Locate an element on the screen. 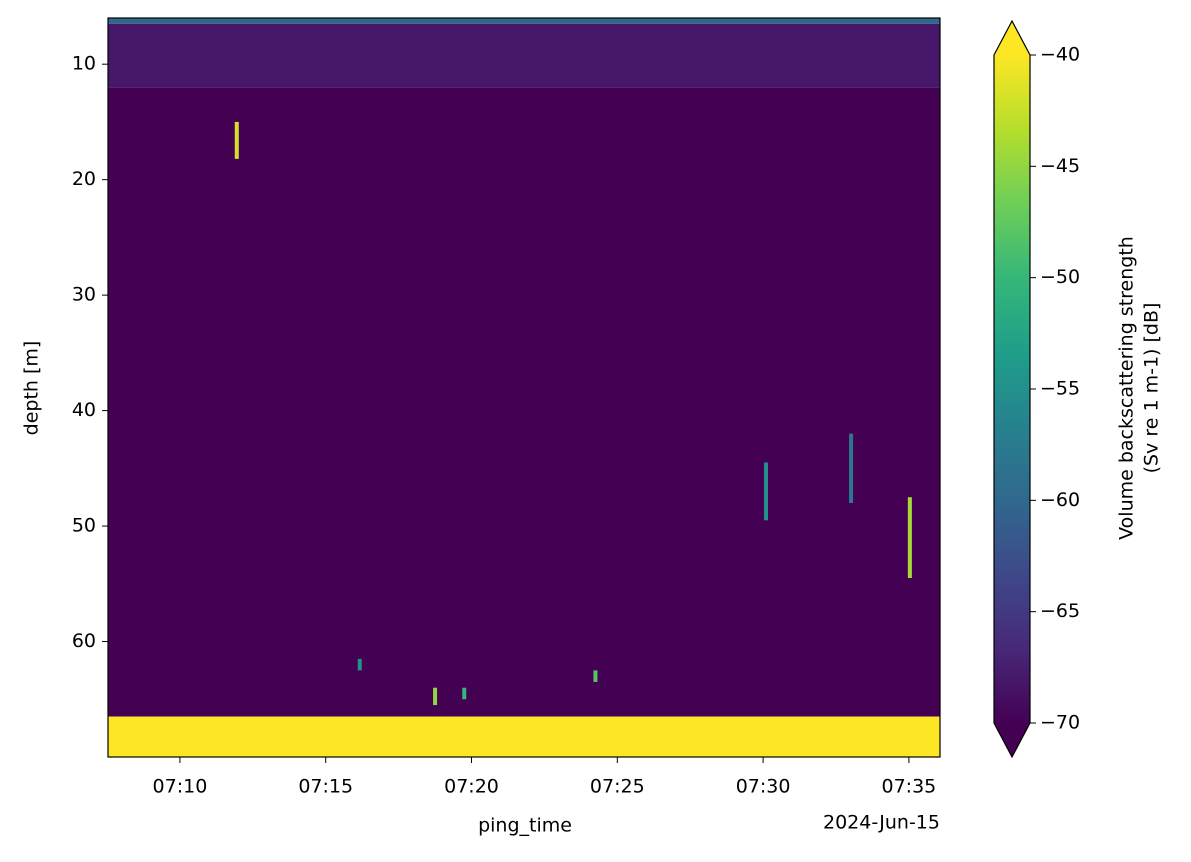 This screenshot has height=862, width=1191. y-axis-label: depth [m] is located at coordinates (32, 388).